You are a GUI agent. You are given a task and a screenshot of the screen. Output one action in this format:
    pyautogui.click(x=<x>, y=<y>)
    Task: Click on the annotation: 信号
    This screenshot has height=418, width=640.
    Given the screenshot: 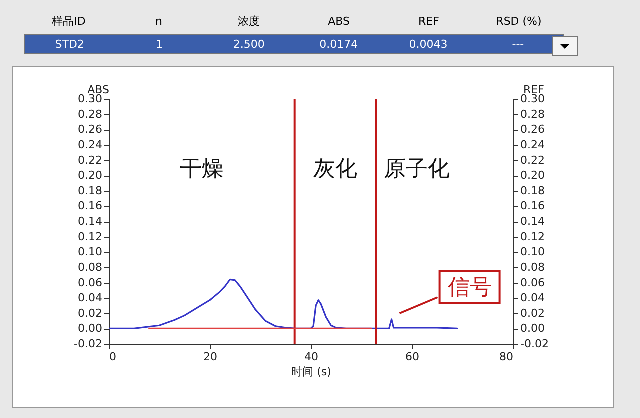 What is the action you would take?
    pyautogui.click(x=470, y=288)
    